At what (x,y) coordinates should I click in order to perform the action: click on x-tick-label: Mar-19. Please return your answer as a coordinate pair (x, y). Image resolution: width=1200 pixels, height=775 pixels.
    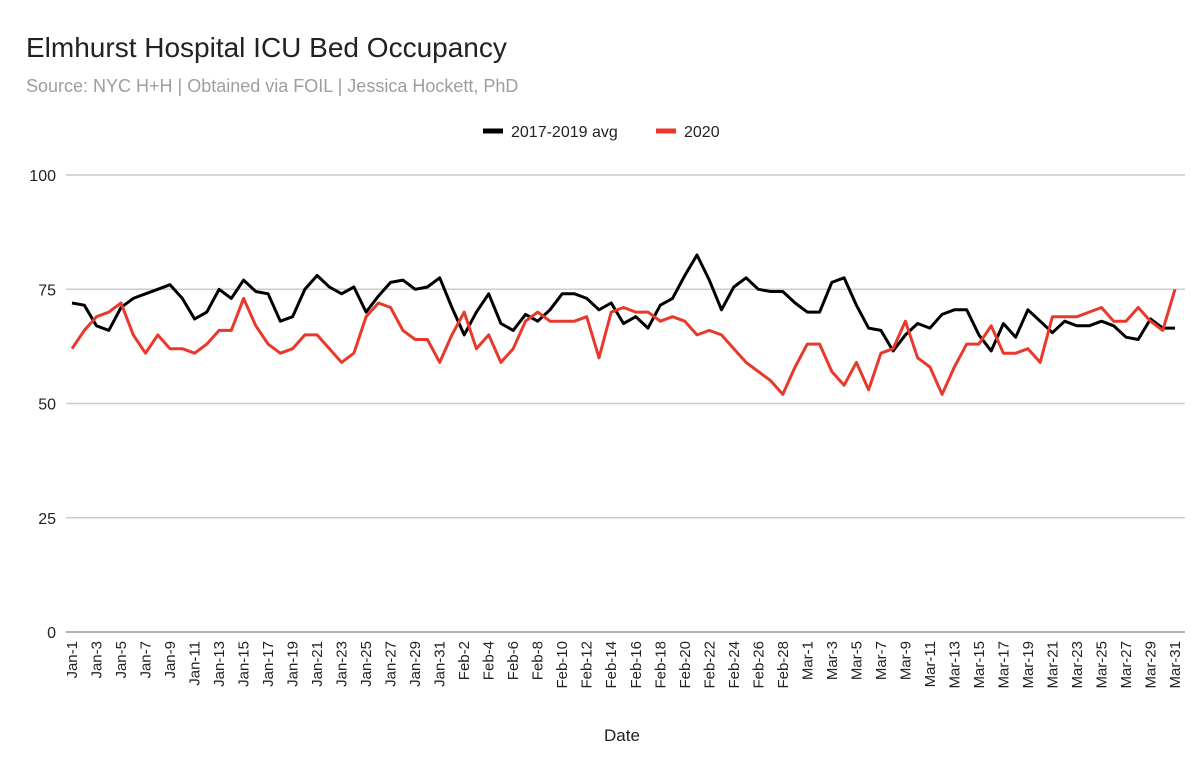
    Looking at the image, I should click on (1028, 665).